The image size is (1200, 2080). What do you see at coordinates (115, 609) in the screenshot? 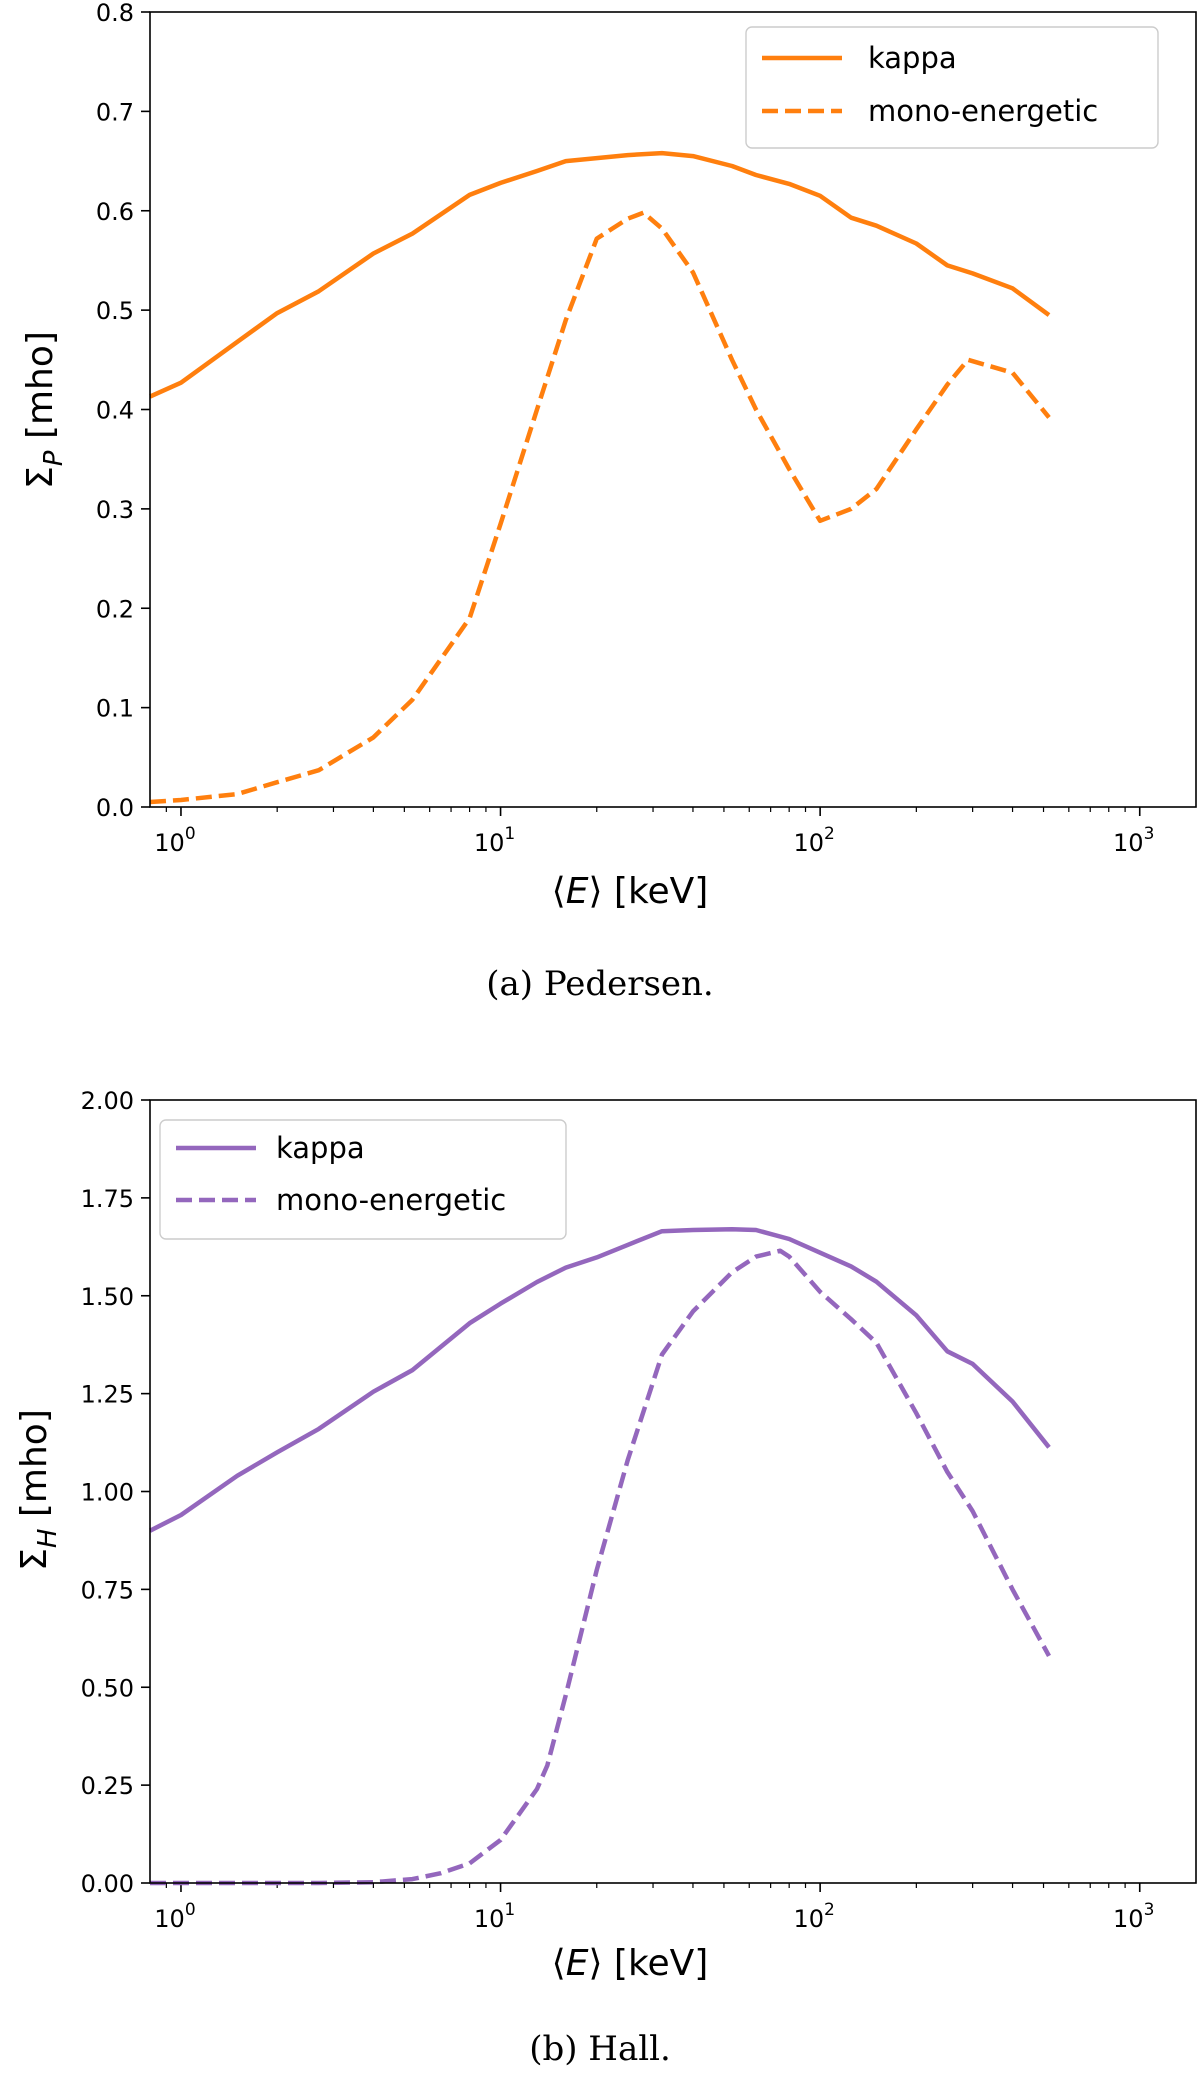
I see `panel-a-y-tick-label: 0.2` at bounding box center [115, 609].